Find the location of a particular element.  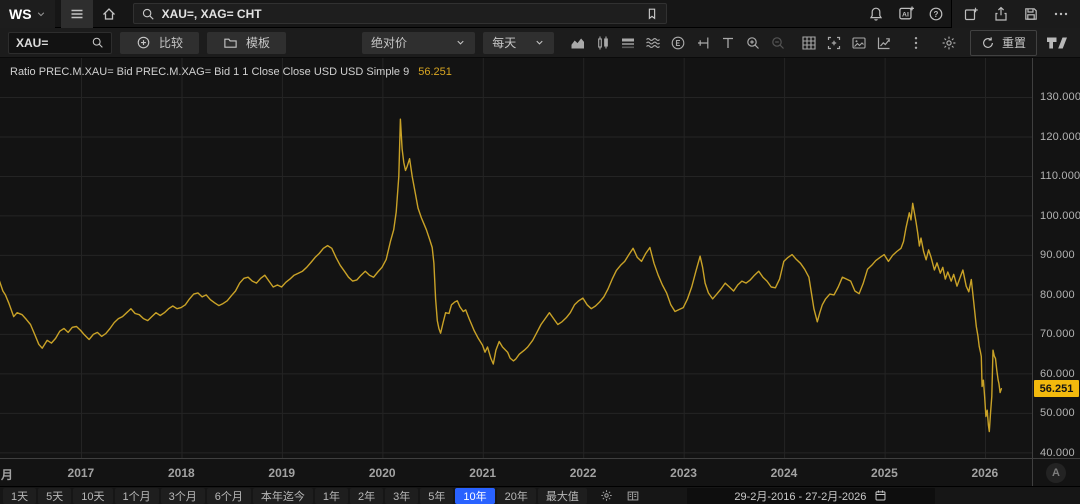

bookmark-icon is located at coordinates (652, 14).